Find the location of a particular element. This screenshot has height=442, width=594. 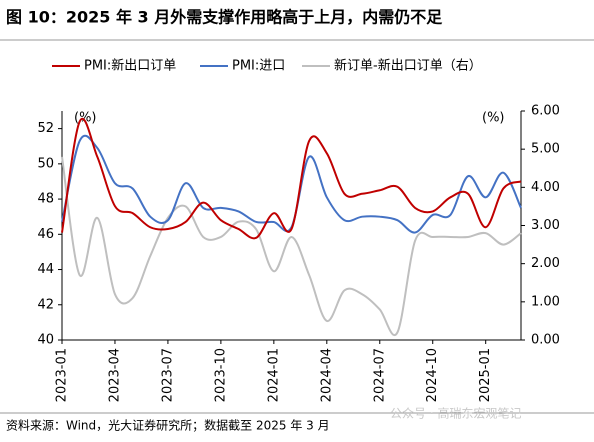

y2-unit: (%) is located at coordinates (493, 118).